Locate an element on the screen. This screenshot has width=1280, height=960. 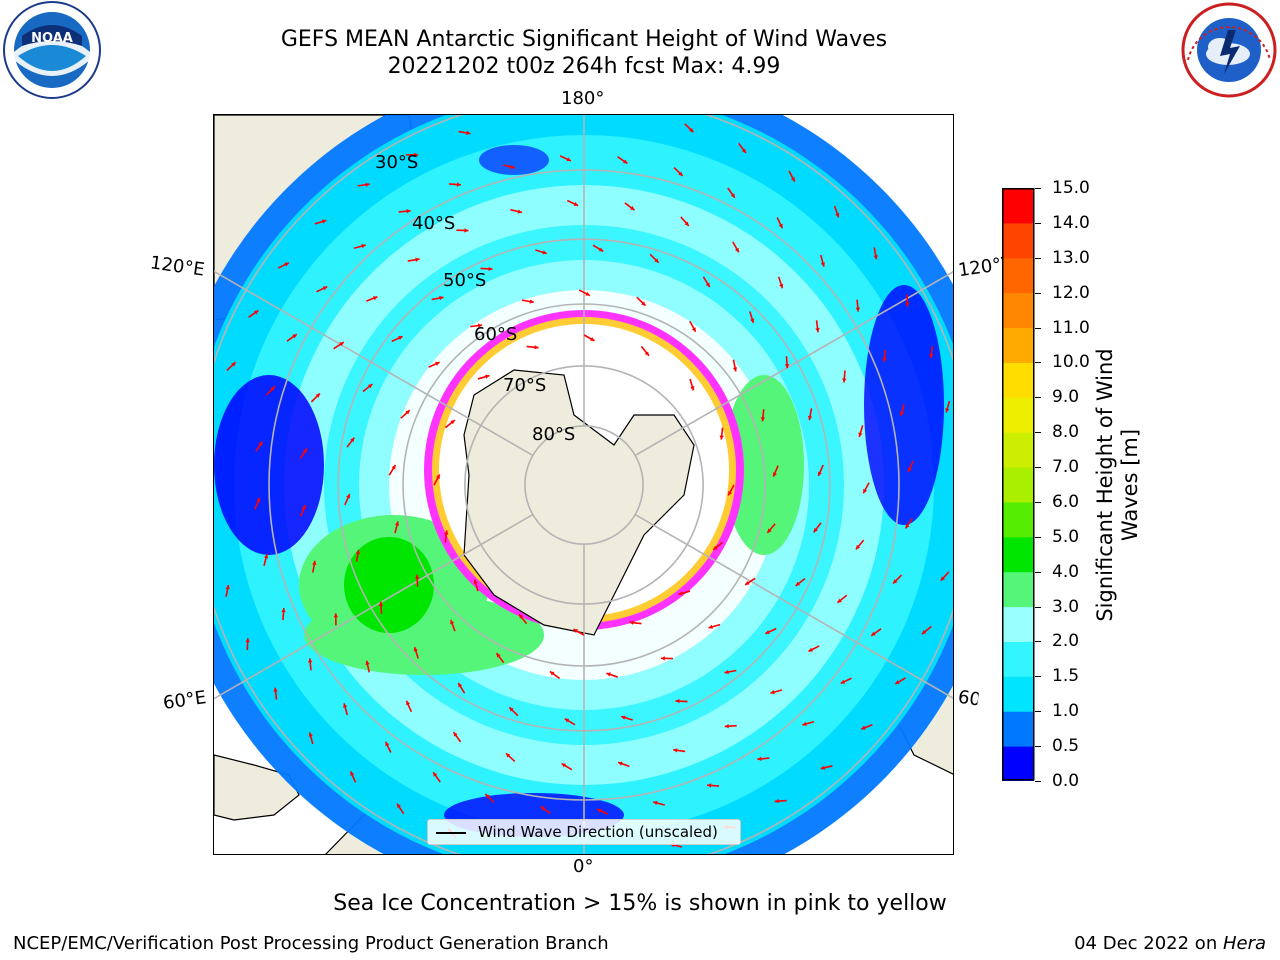
colorbar-tick-label: 12.0 is located at coordinates (1071, 292).